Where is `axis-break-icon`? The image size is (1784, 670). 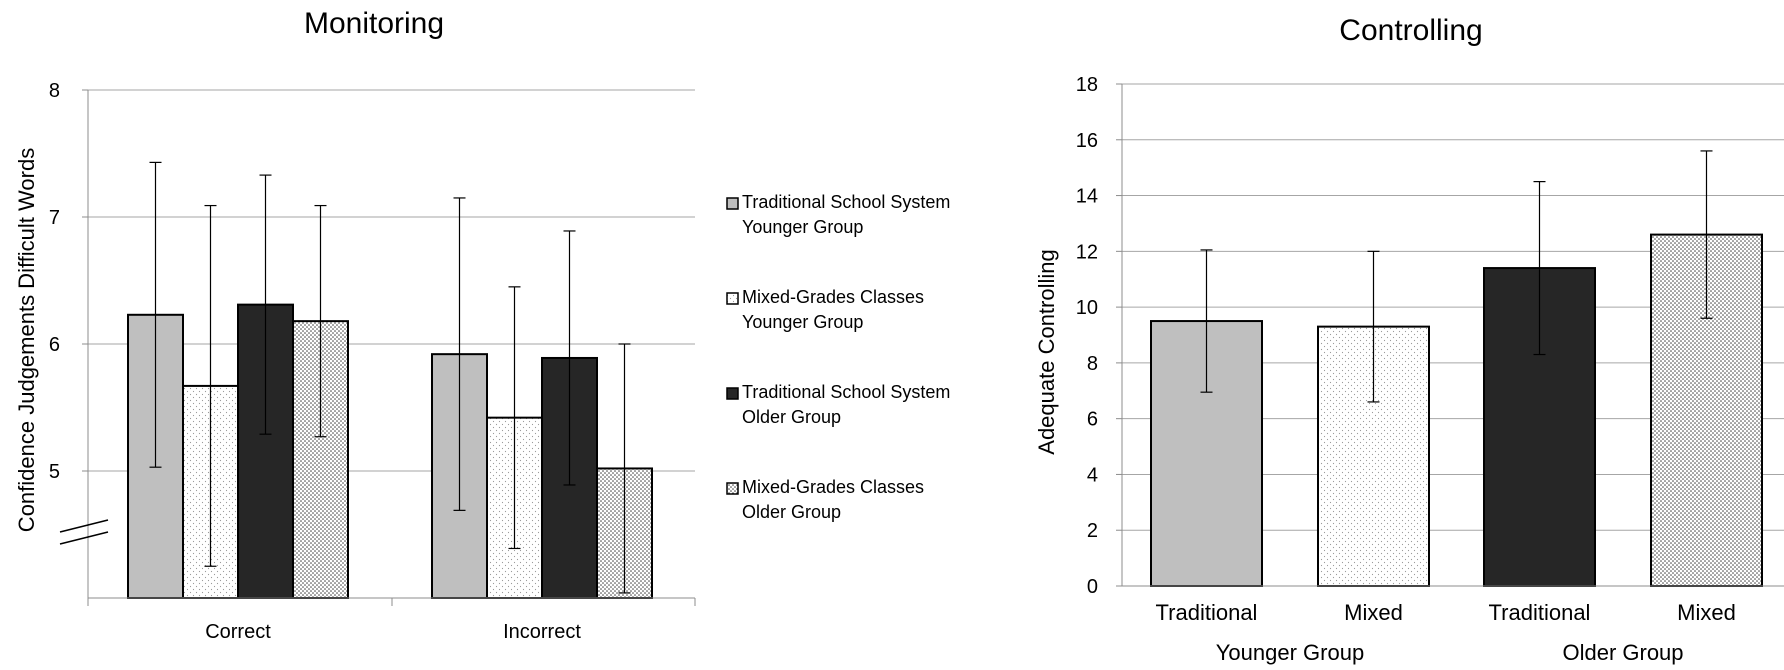 axis-break-icon is located at coordinates (84, 532).